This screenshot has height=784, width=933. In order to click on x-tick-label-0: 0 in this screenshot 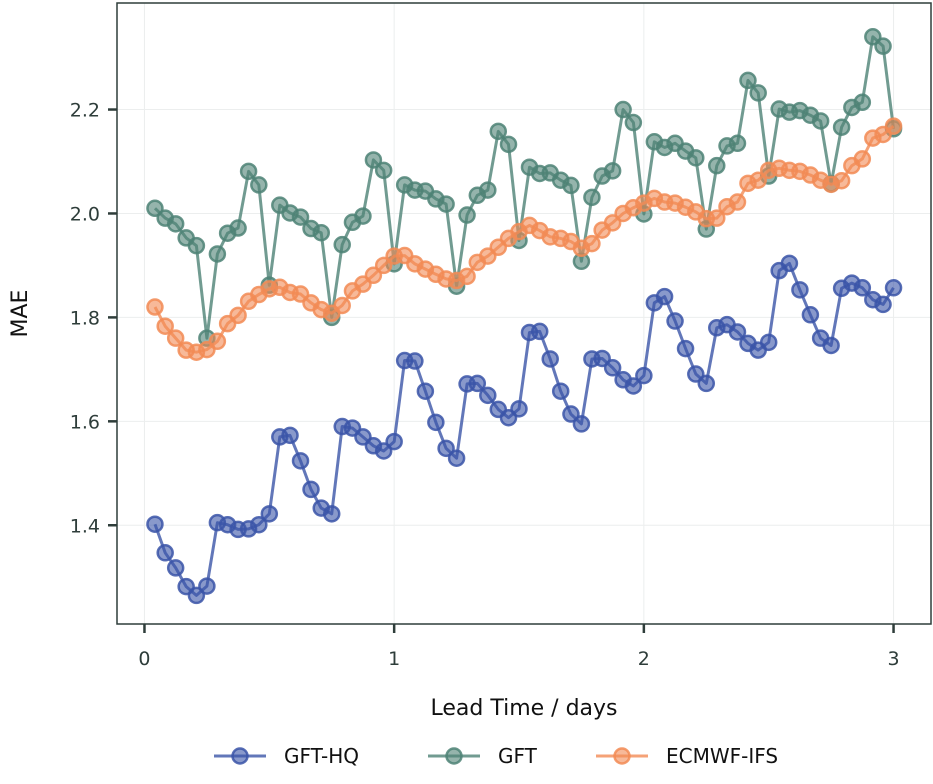, I will do `click(144, 659)`.